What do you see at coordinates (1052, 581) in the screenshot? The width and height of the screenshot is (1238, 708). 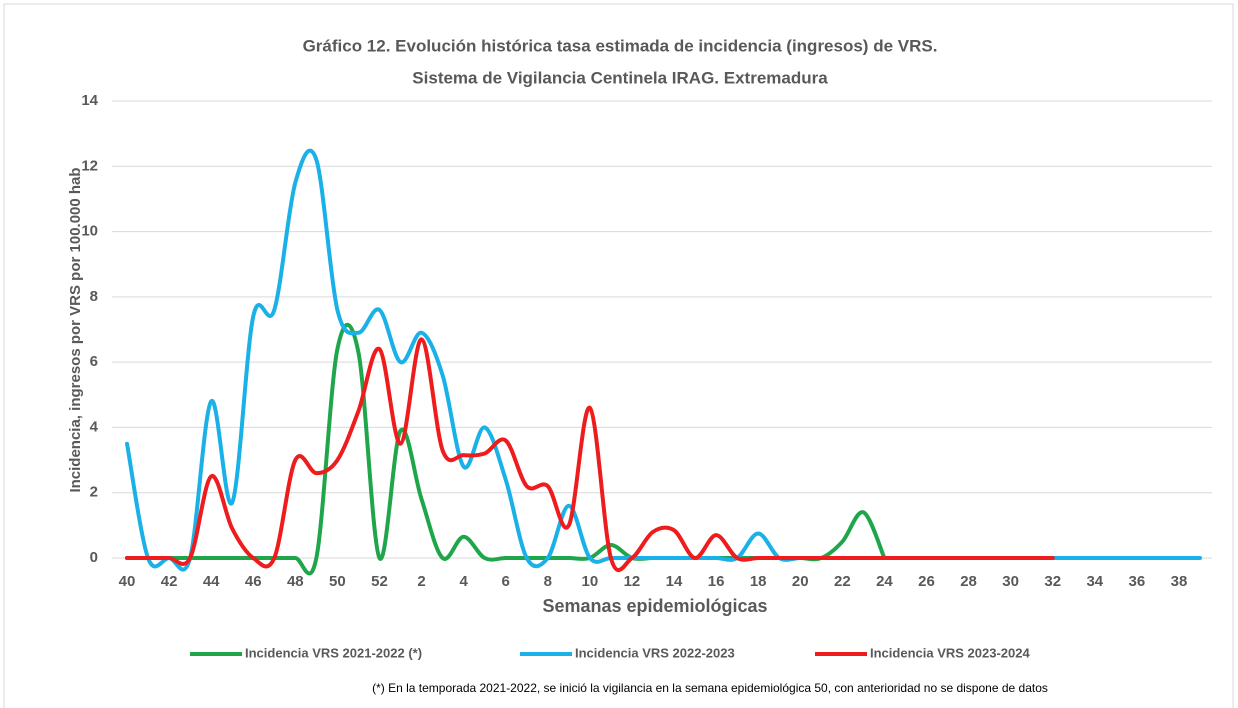 I see `x-tick-label: 32` at bounding box center [1052, 581].